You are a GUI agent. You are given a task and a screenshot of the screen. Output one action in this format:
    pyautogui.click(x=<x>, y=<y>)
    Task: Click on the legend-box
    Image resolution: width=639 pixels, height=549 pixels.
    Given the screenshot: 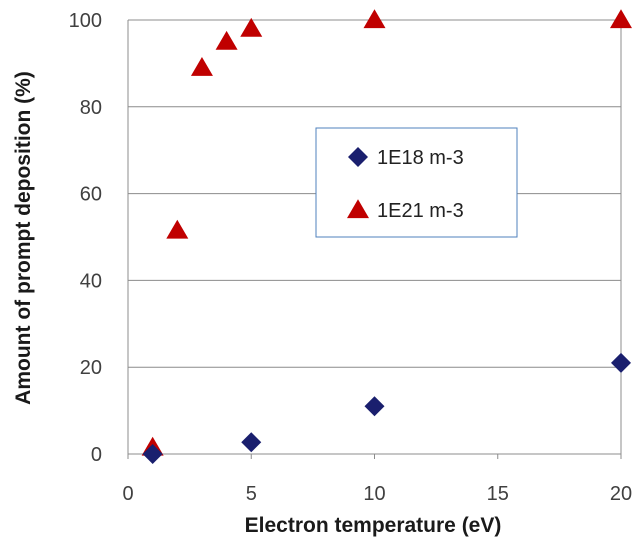 What is the action you would take?
    pyautogui.click(x=416, y=182)
    